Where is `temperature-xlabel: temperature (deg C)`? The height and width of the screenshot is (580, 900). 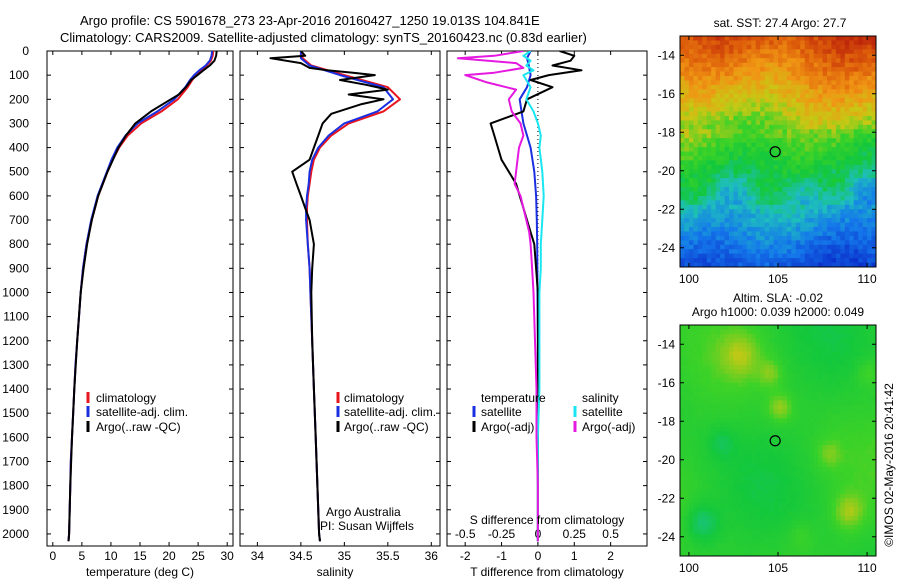 temperature-xlabel: temperature (deg C) is located at coordinates (140, 572).